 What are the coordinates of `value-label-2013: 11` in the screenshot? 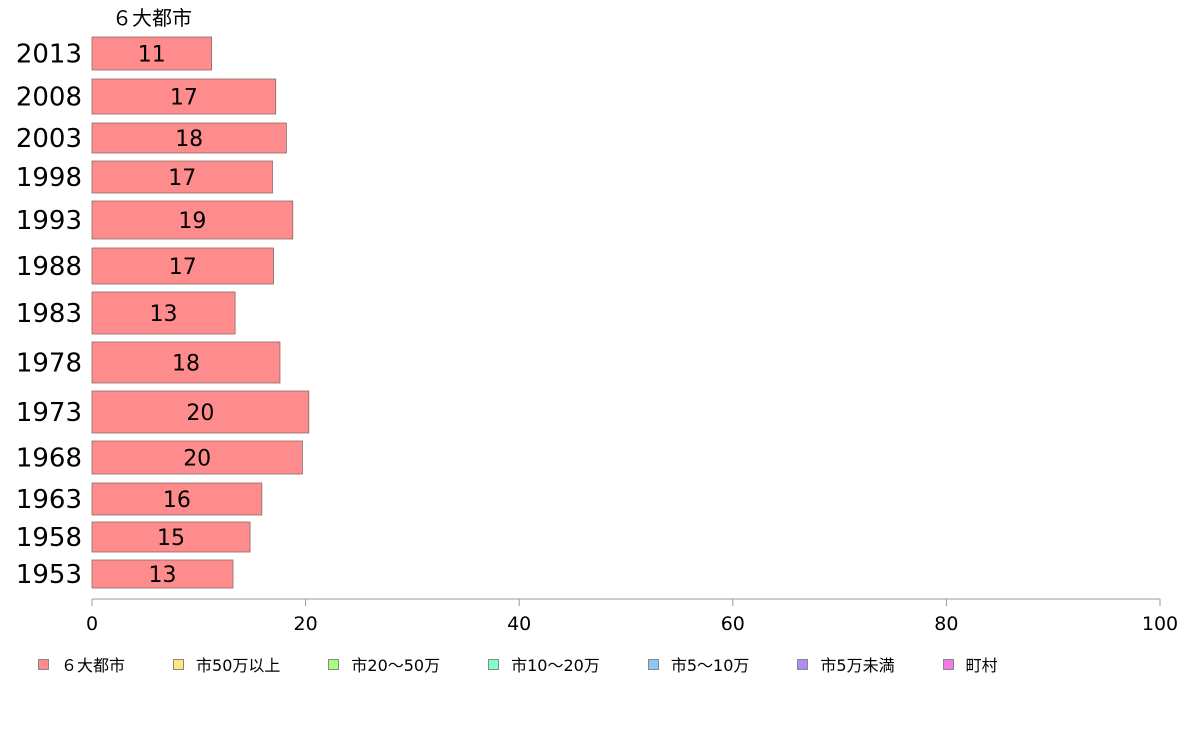 It's located at (152, 55).